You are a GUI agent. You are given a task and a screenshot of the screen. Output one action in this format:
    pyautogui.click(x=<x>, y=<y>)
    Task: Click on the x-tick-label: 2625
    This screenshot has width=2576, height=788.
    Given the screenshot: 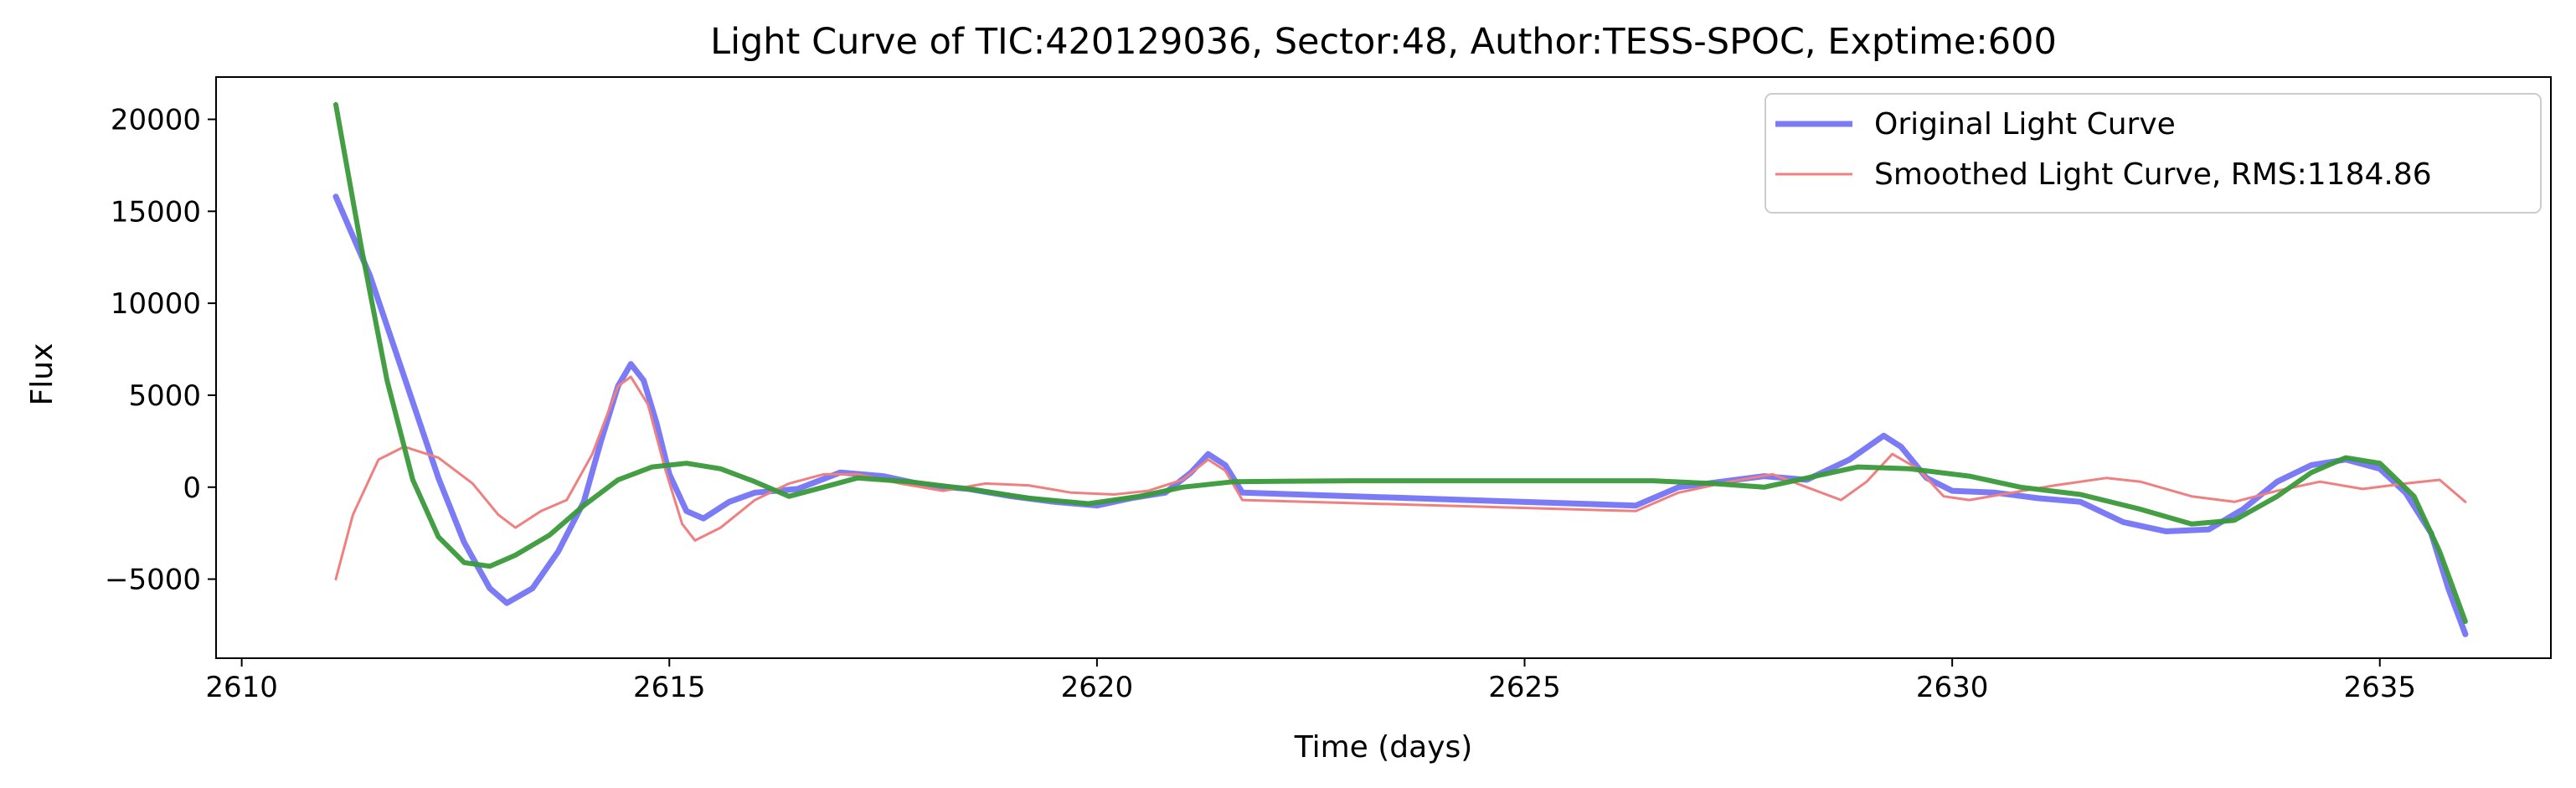 What is the action you would take?
    pyautogui.click(x=1524, y=687)
    